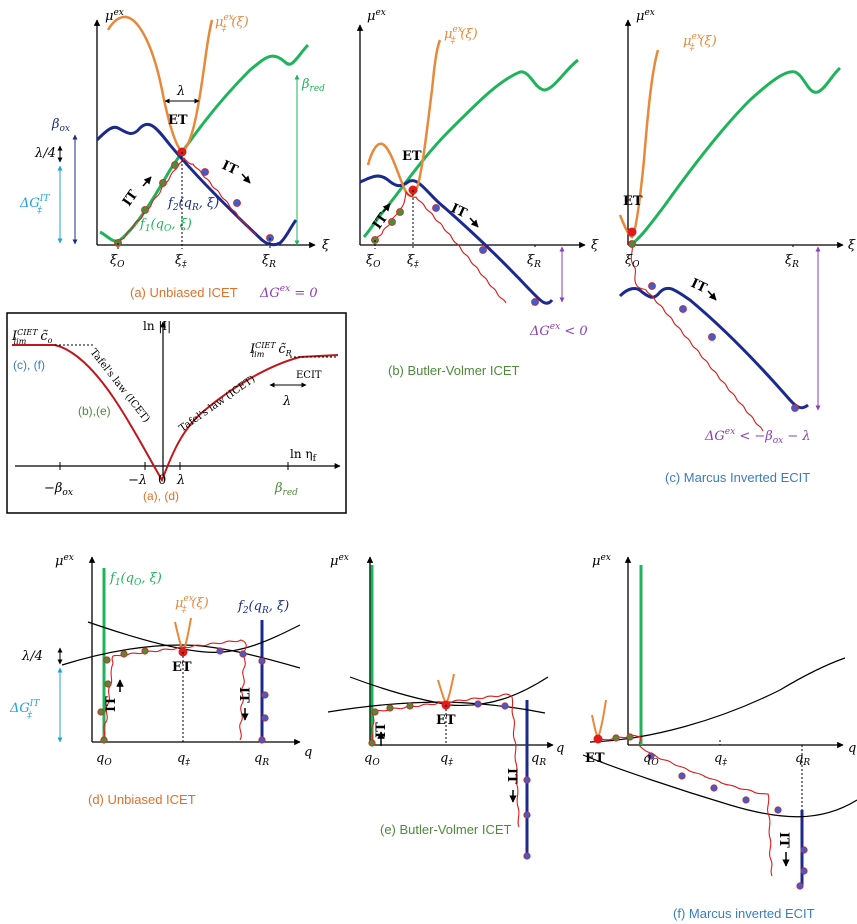 The height and width of the screenshot is (924, 857). I want to click on panel-c-xiO-label: ξO, so click(632, 261).